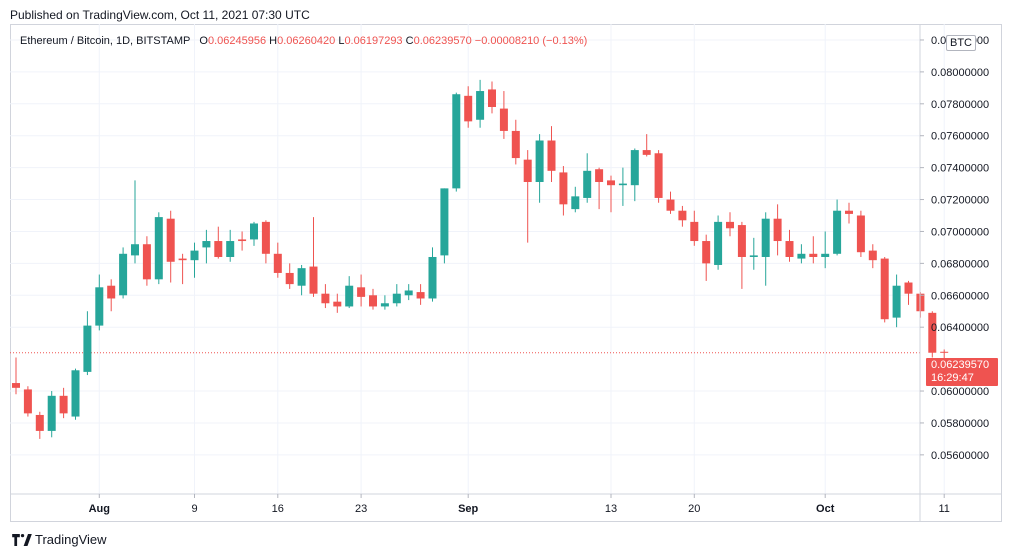  What do you see at coordinates (105, 41) in the screenshot?
I see `symbol-label: Ethereum / Bitcoin, 1D, BITSTAMP` at bounding box center [105, 41].